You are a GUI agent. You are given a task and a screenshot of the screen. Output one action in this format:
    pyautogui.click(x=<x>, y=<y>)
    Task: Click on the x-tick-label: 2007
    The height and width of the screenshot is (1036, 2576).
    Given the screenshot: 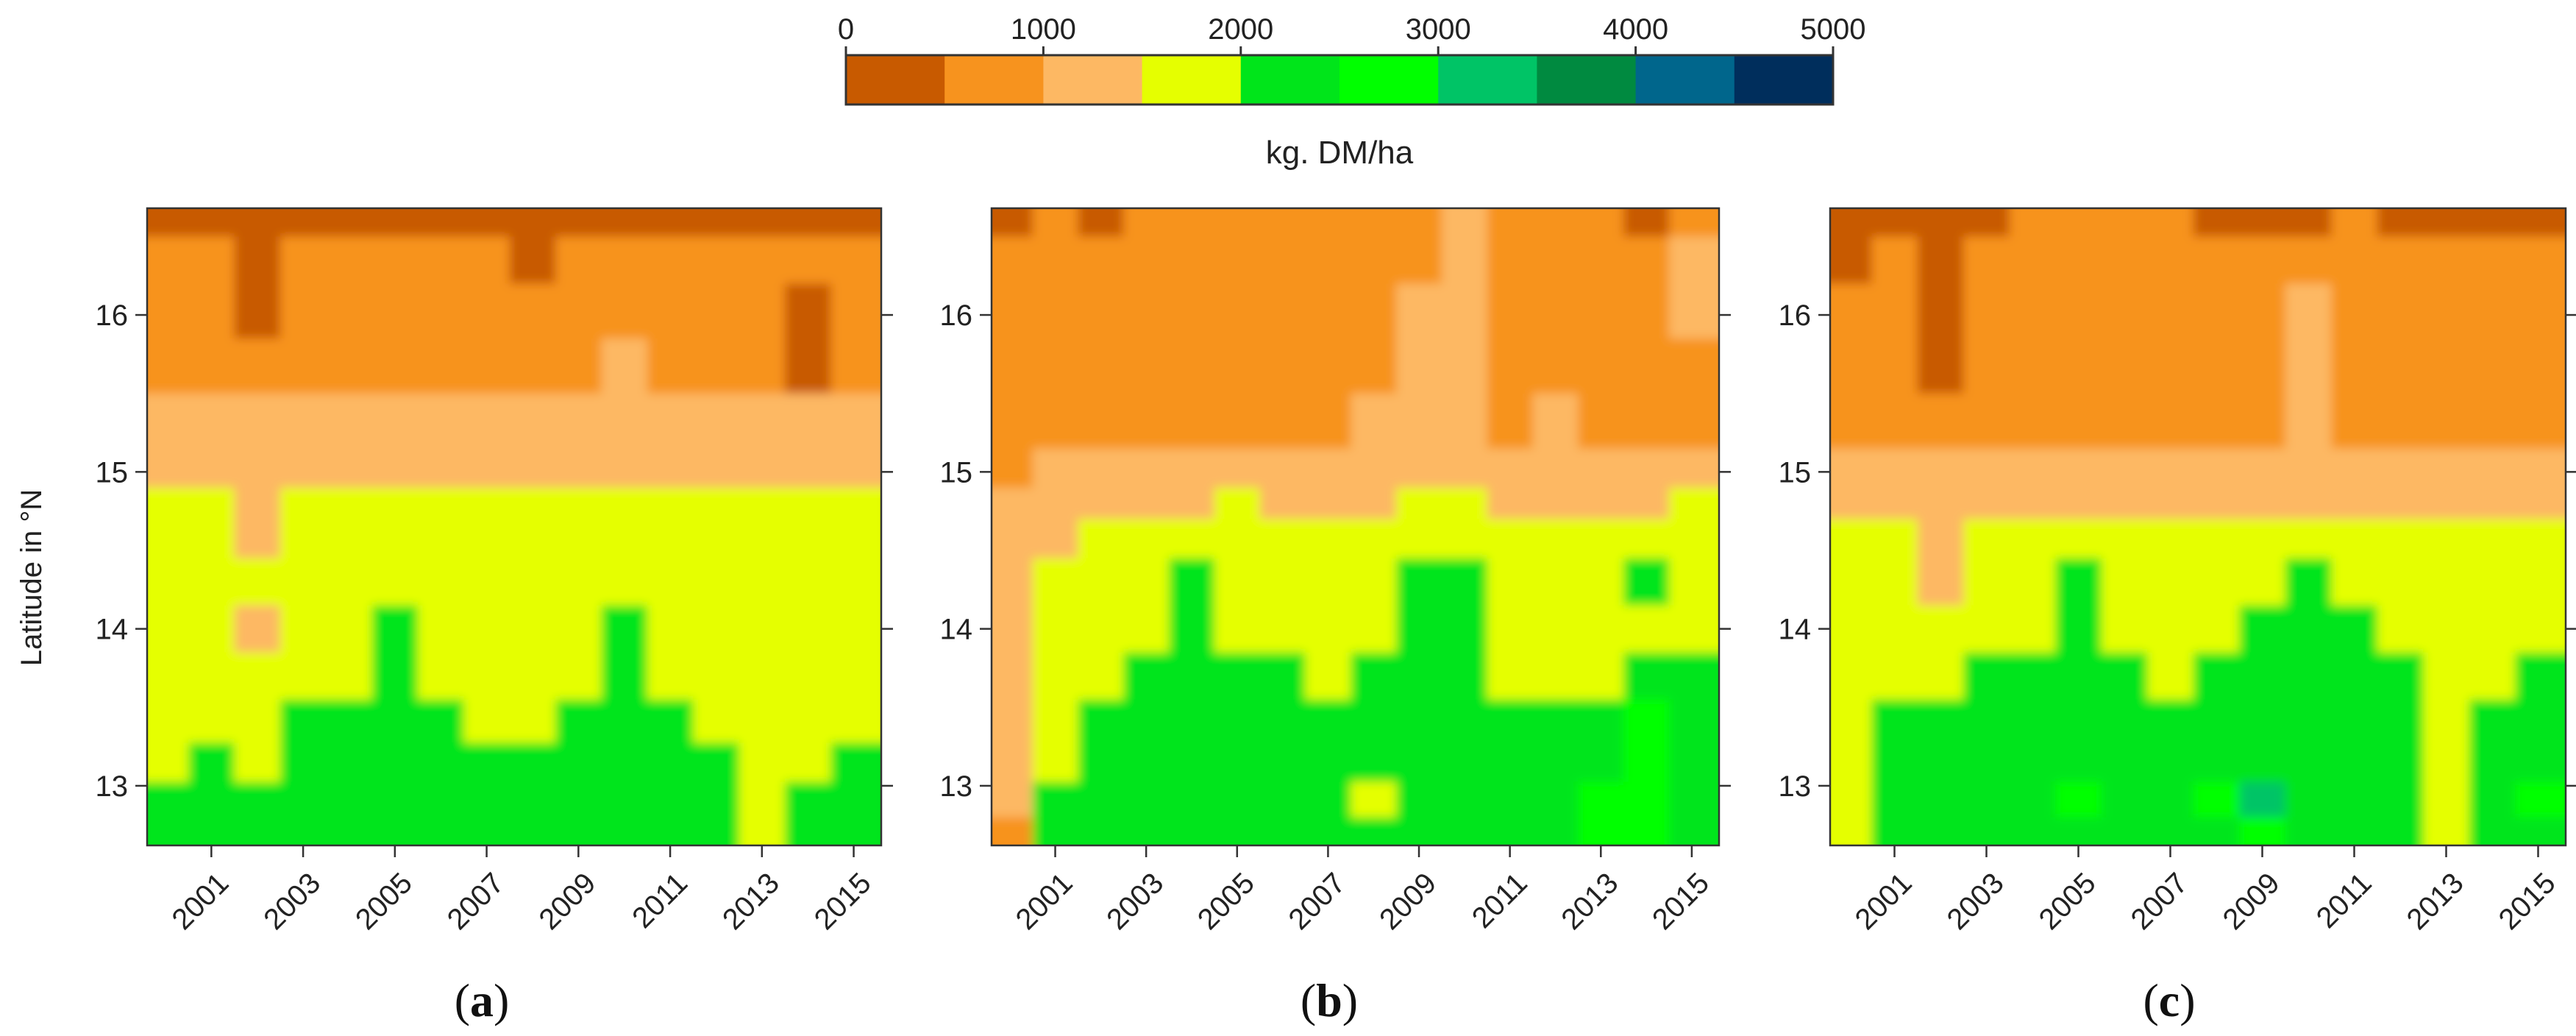 What is the action you would take?
    pyautogui.click(x=1317, y=901)
    